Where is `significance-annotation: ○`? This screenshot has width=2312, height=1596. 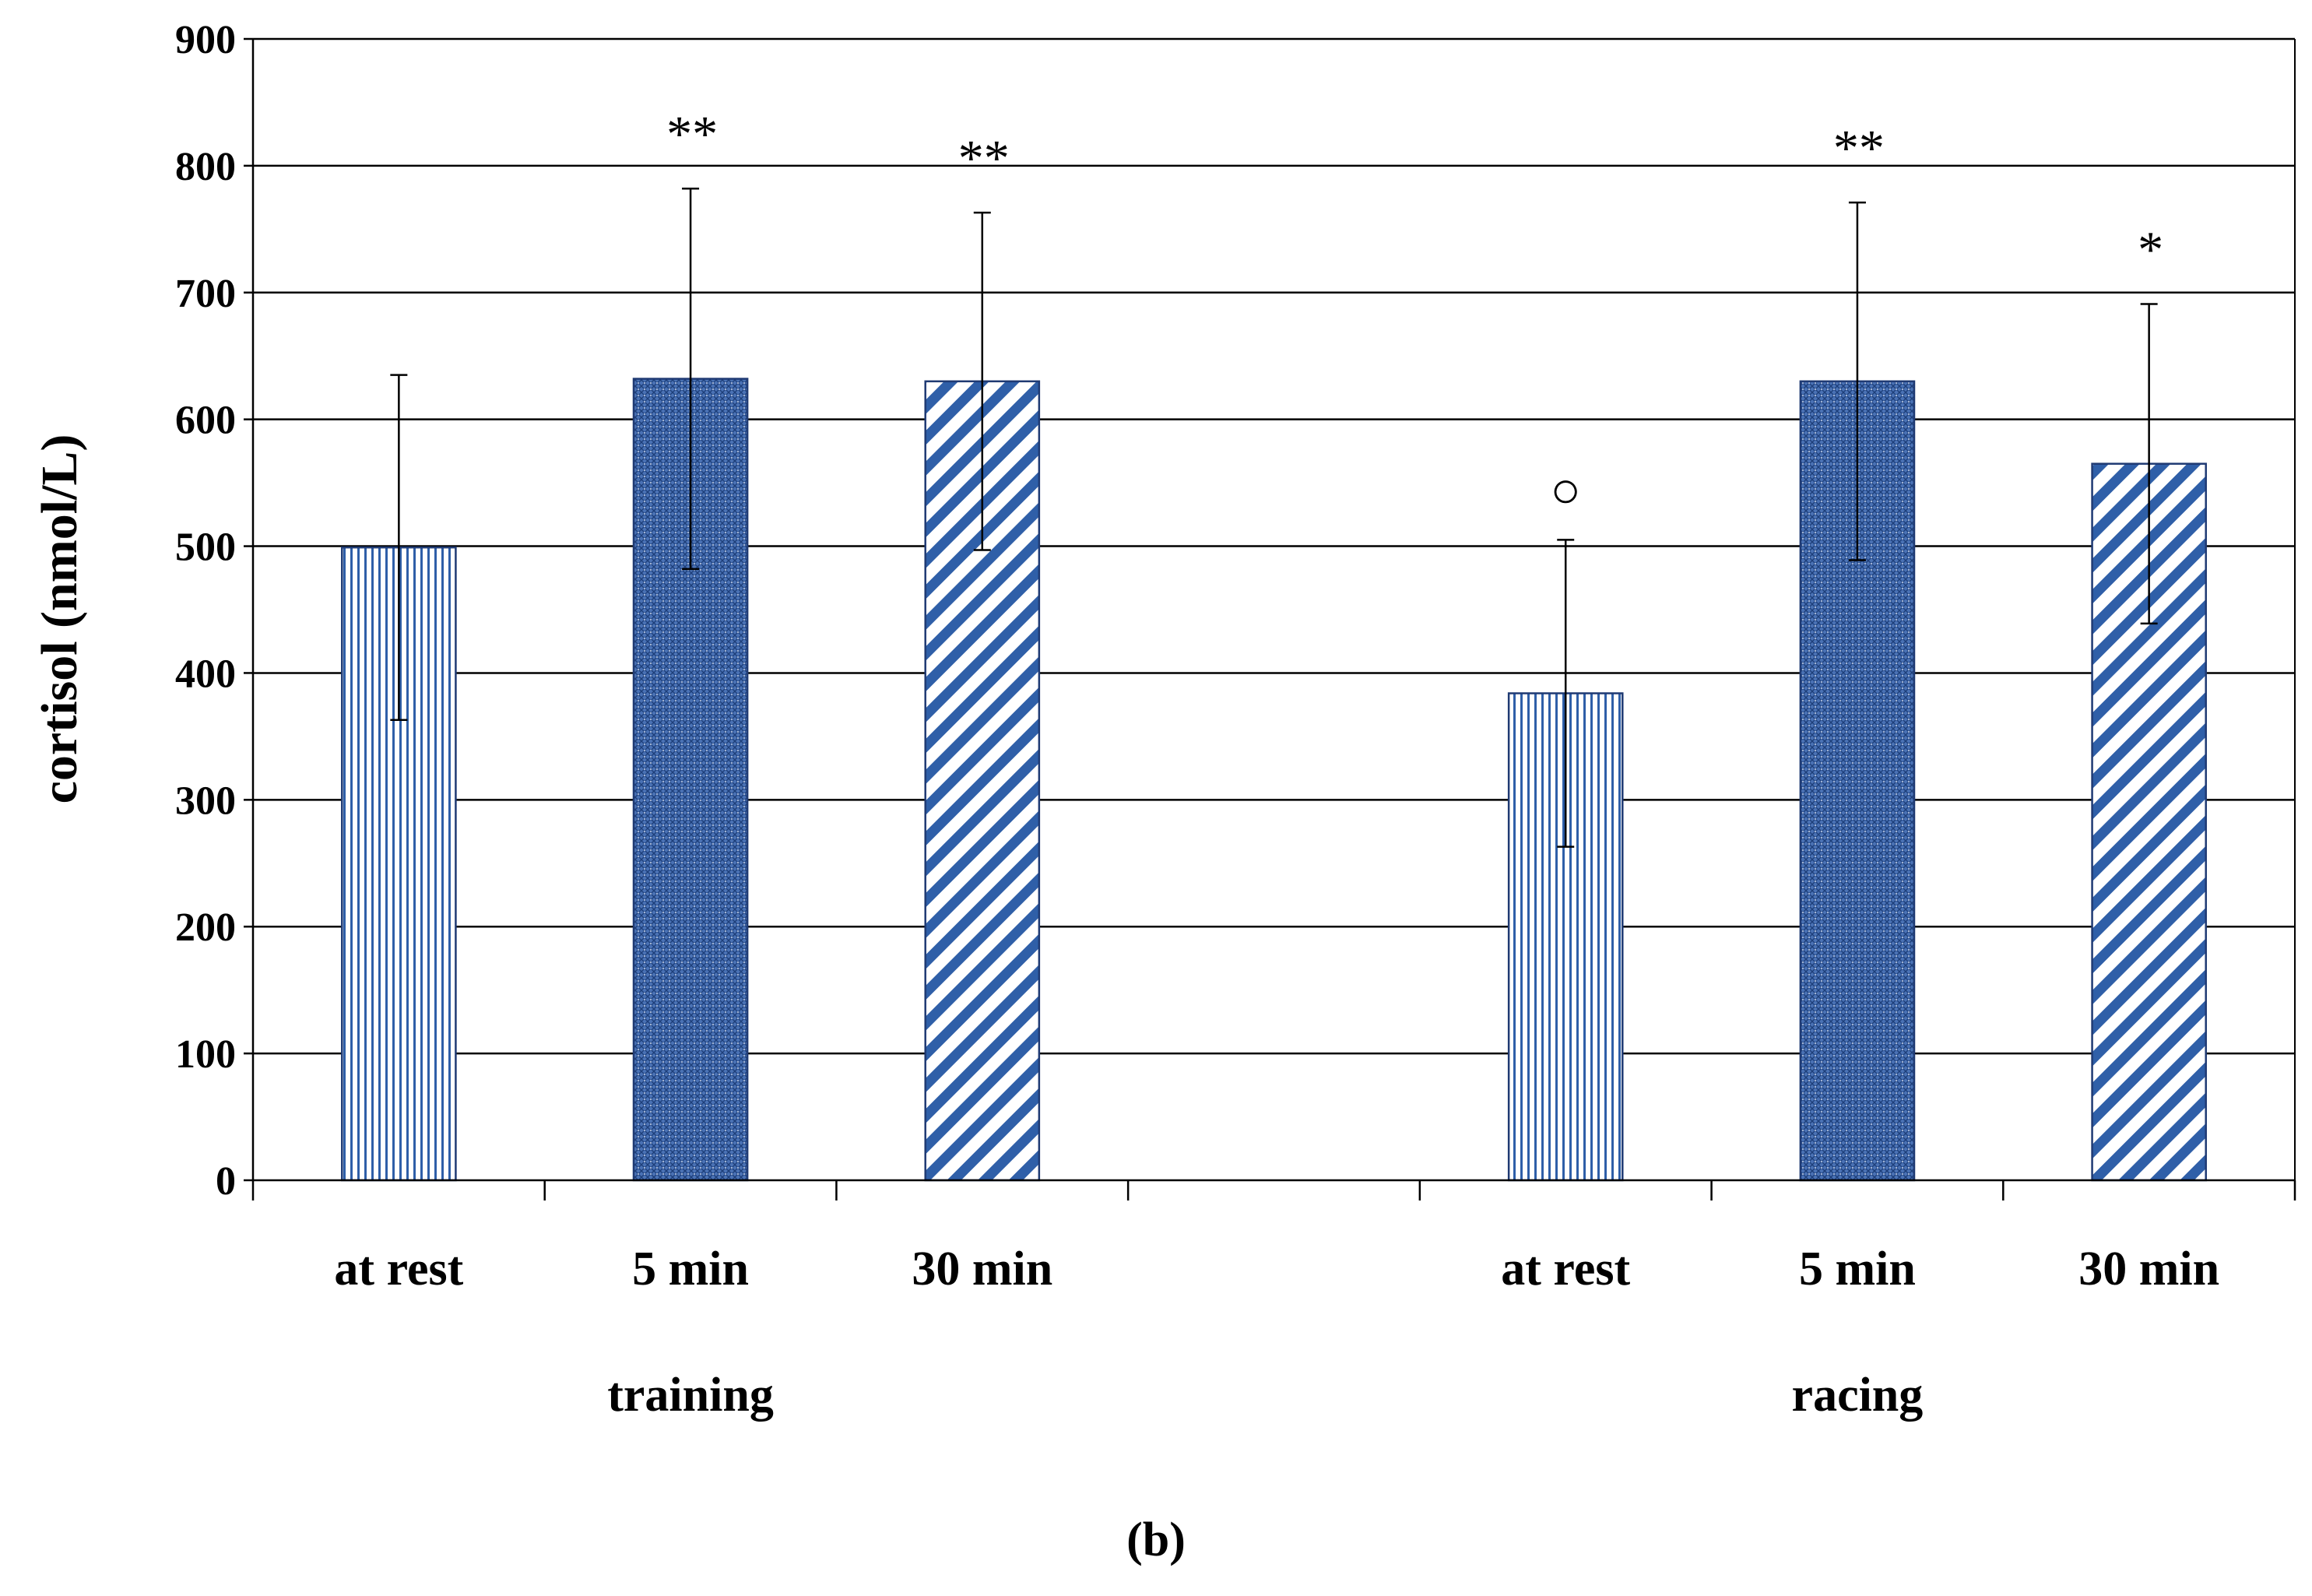 significance-annotation: ○ is located at coordinates (1566, 490).